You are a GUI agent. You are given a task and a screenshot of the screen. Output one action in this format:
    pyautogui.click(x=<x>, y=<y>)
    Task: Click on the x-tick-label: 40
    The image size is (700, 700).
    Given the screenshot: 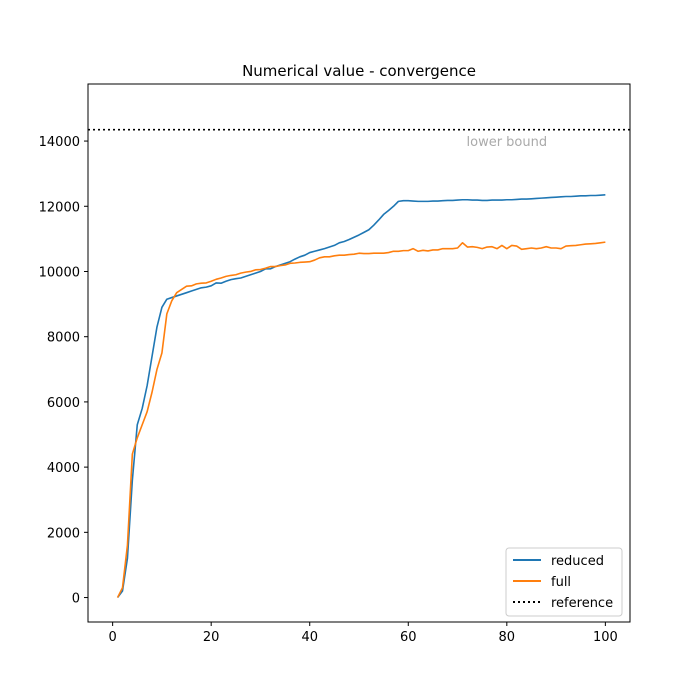 What is the action you would take?
    pyautogui.click(x=309, y=637)
    